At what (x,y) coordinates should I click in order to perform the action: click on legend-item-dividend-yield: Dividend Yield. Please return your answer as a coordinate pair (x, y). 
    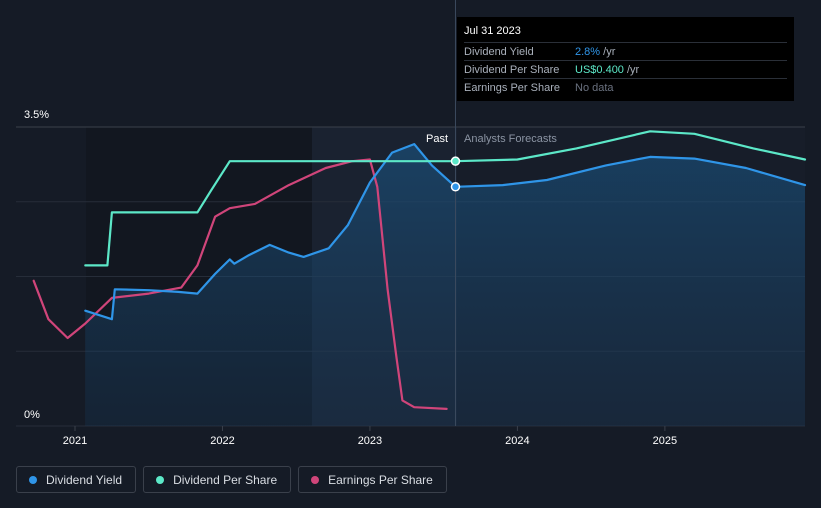
    Looking at the image, I should click on (76, 479).